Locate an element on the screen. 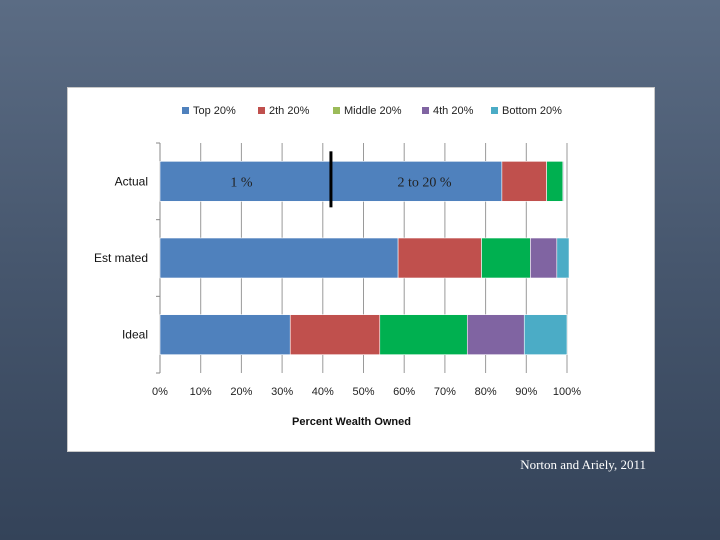 Image resolution: width=720 pixels, height=540 pixels. bar-est-mated-bottom-20- is located at coordinates (563, 258).